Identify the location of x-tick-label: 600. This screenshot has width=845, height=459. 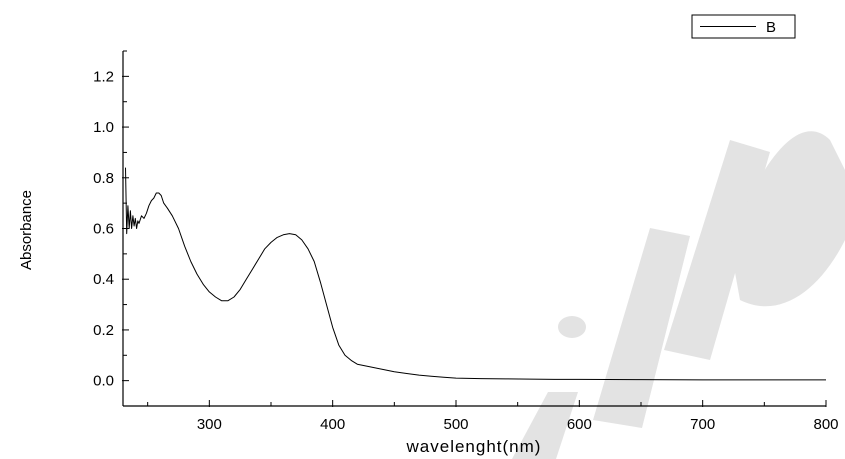
(579, 424).